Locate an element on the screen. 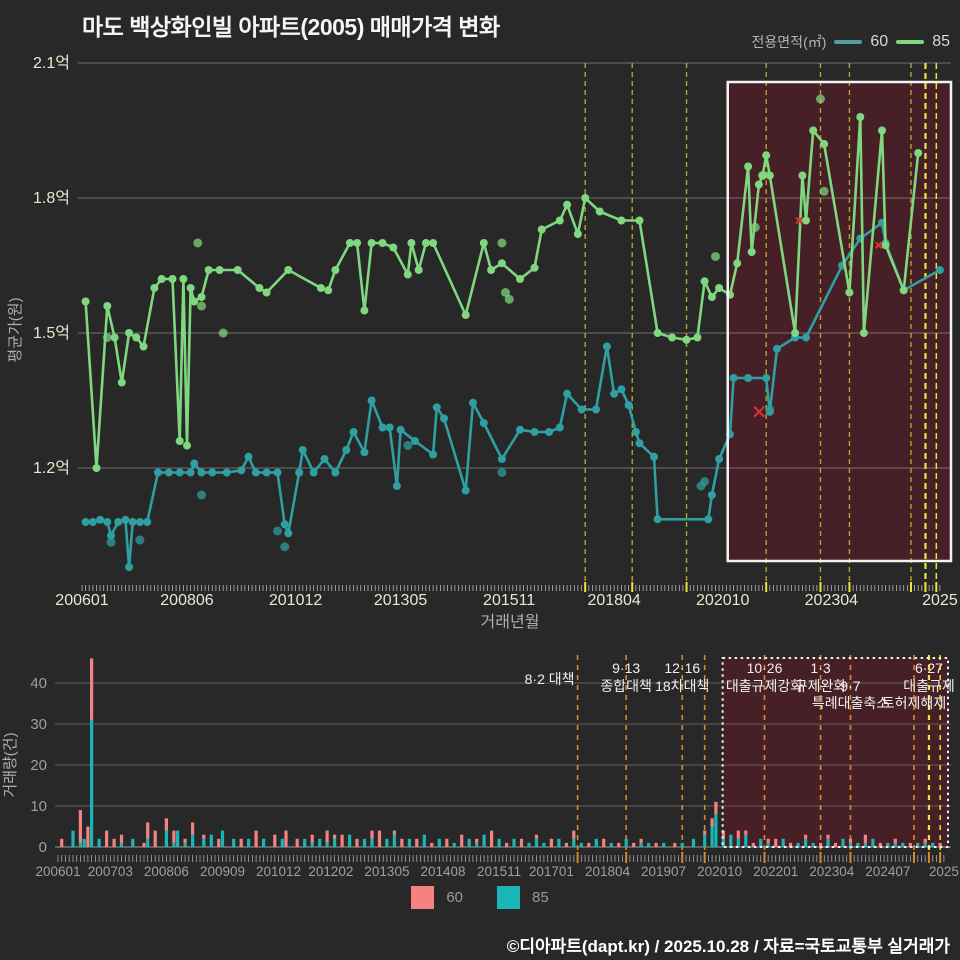 This screenshot has width=960, height=960. policy-annotation: 9·7 is located at coordinates (850, 686).